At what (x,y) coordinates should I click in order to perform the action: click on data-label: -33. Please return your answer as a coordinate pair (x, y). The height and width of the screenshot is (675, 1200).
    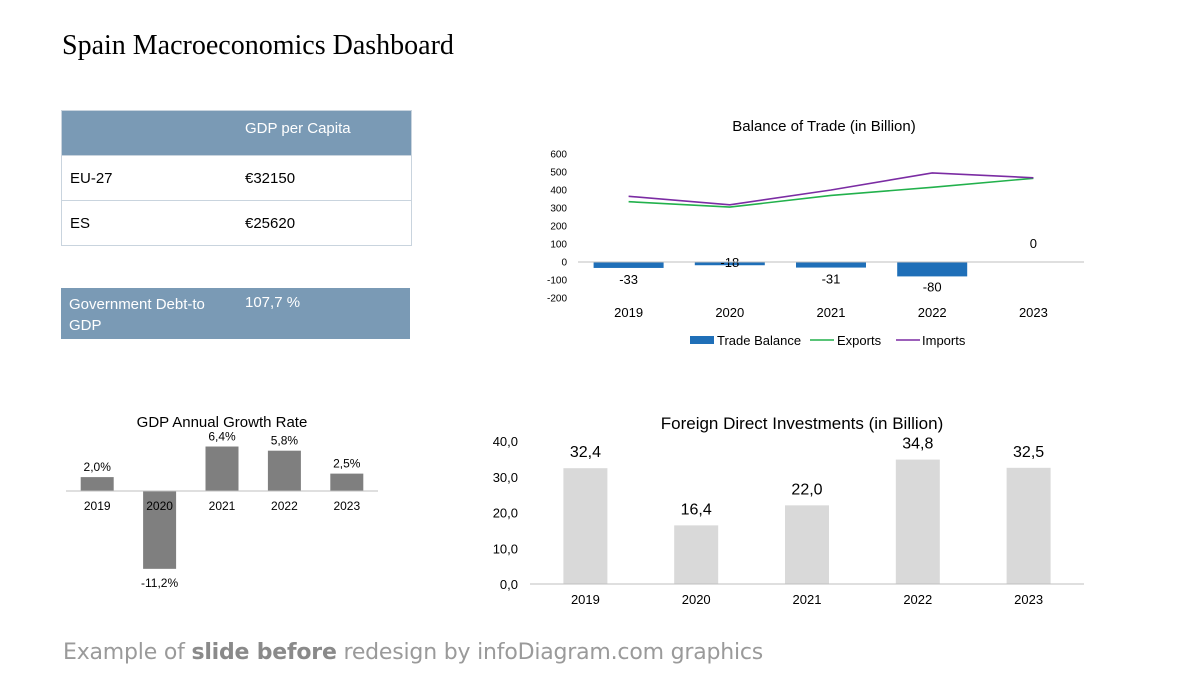
    Looking at the image, I should click on (628, 279).